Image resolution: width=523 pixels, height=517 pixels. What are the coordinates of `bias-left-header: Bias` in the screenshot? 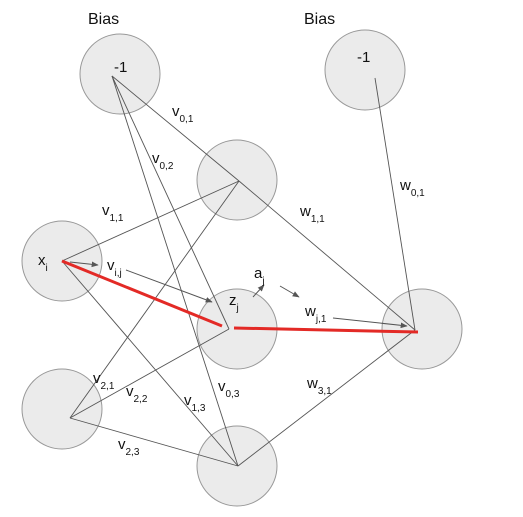 It's located at (103, 19).